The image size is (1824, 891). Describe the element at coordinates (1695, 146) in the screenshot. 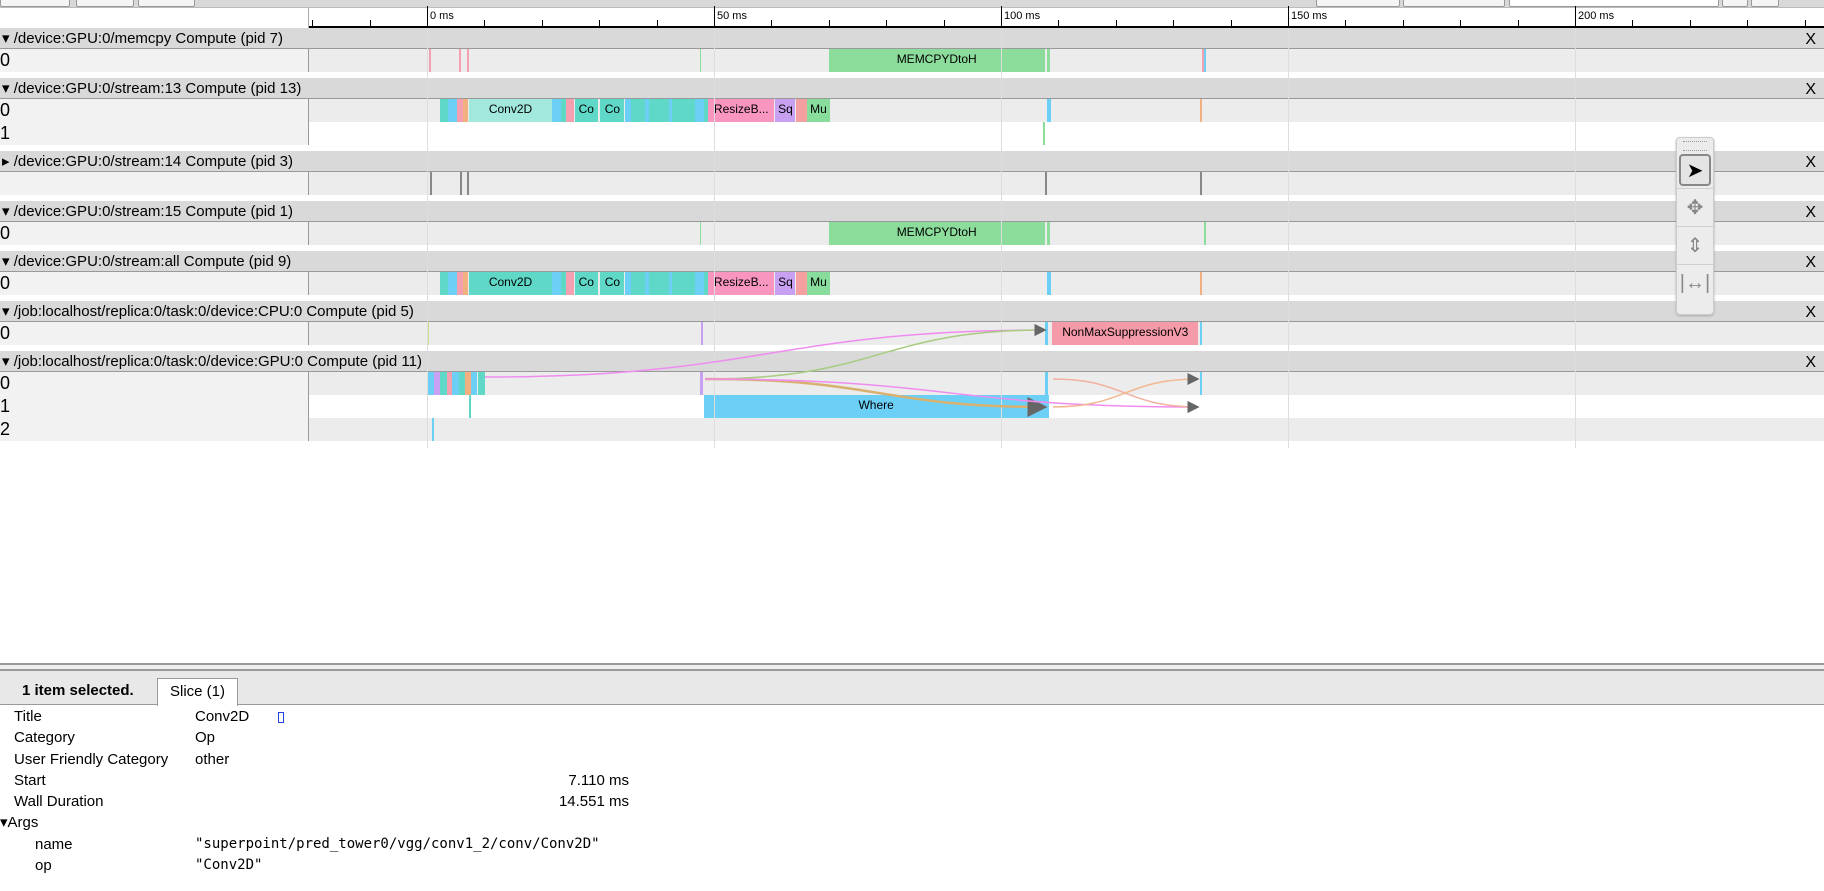

I see `drag-handle` at that location.